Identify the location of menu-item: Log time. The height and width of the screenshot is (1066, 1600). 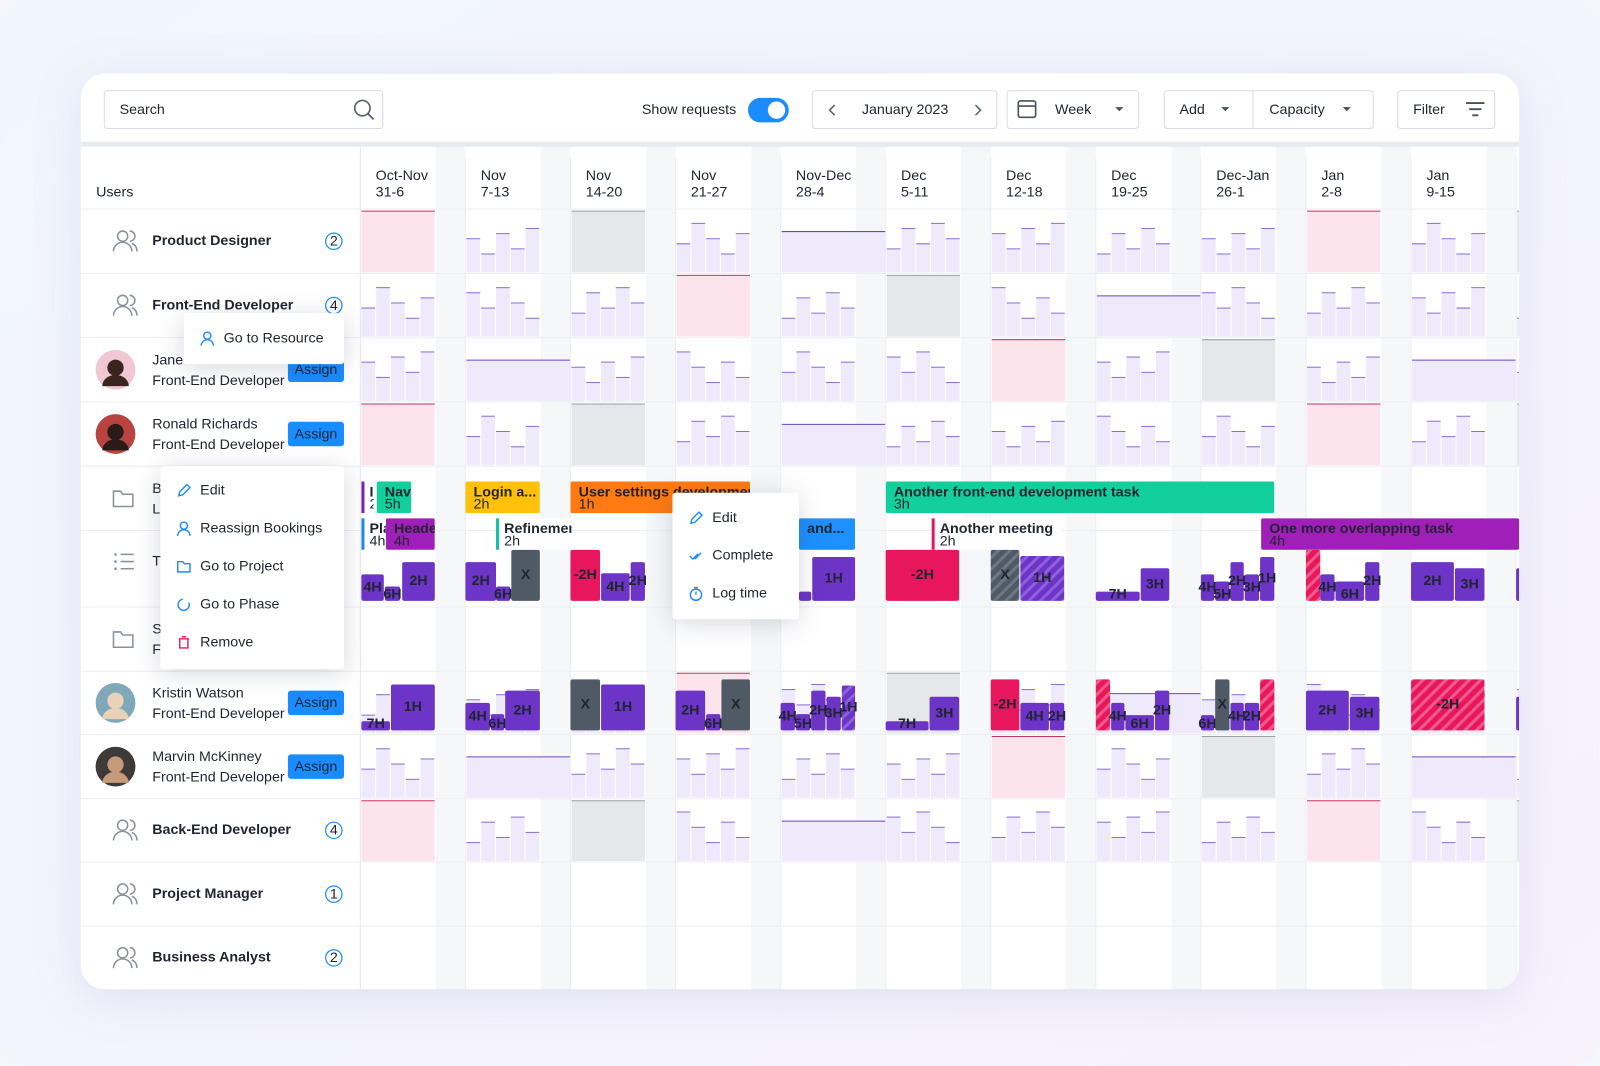
(728, 593).